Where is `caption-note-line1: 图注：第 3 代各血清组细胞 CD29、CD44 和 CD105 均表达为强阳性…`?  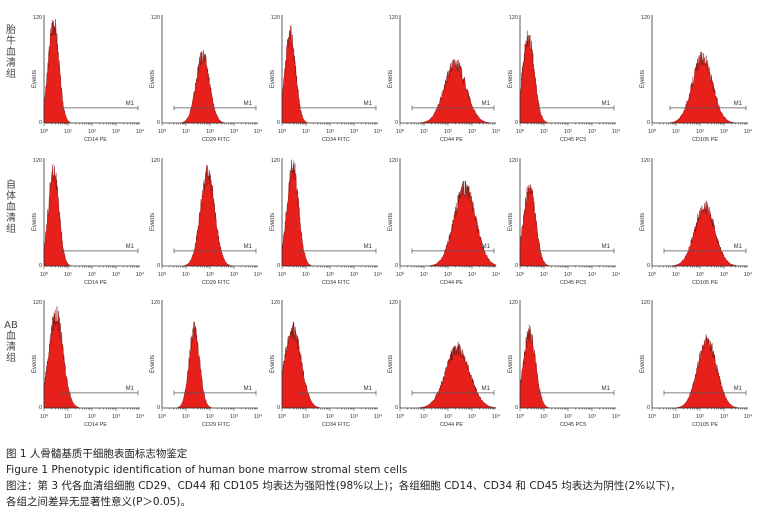 caption-note-line1: 图注：第 3 代各血清组细胞 CD29、CD44 和 CD105 均表达为强阳性… is located at coordinates (343, 486).